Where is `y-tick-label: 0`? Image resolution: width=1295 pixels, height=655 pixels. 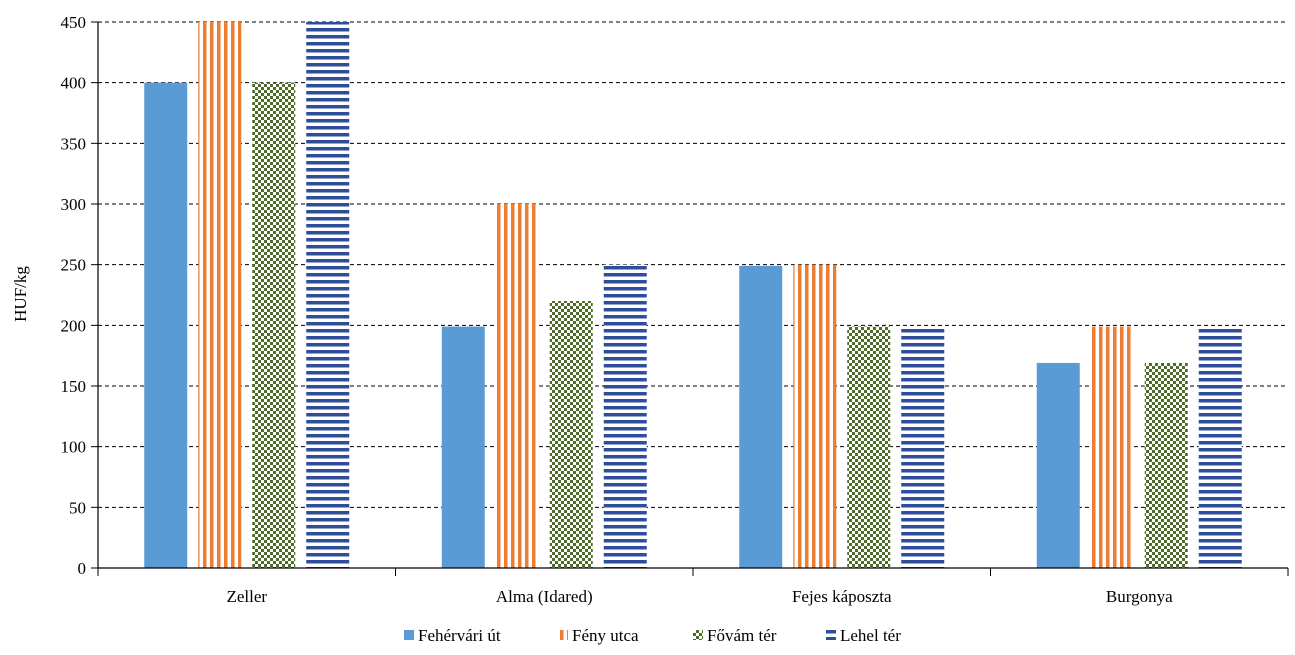
y-tick-label: 0 is located at coordinates (82, 568).